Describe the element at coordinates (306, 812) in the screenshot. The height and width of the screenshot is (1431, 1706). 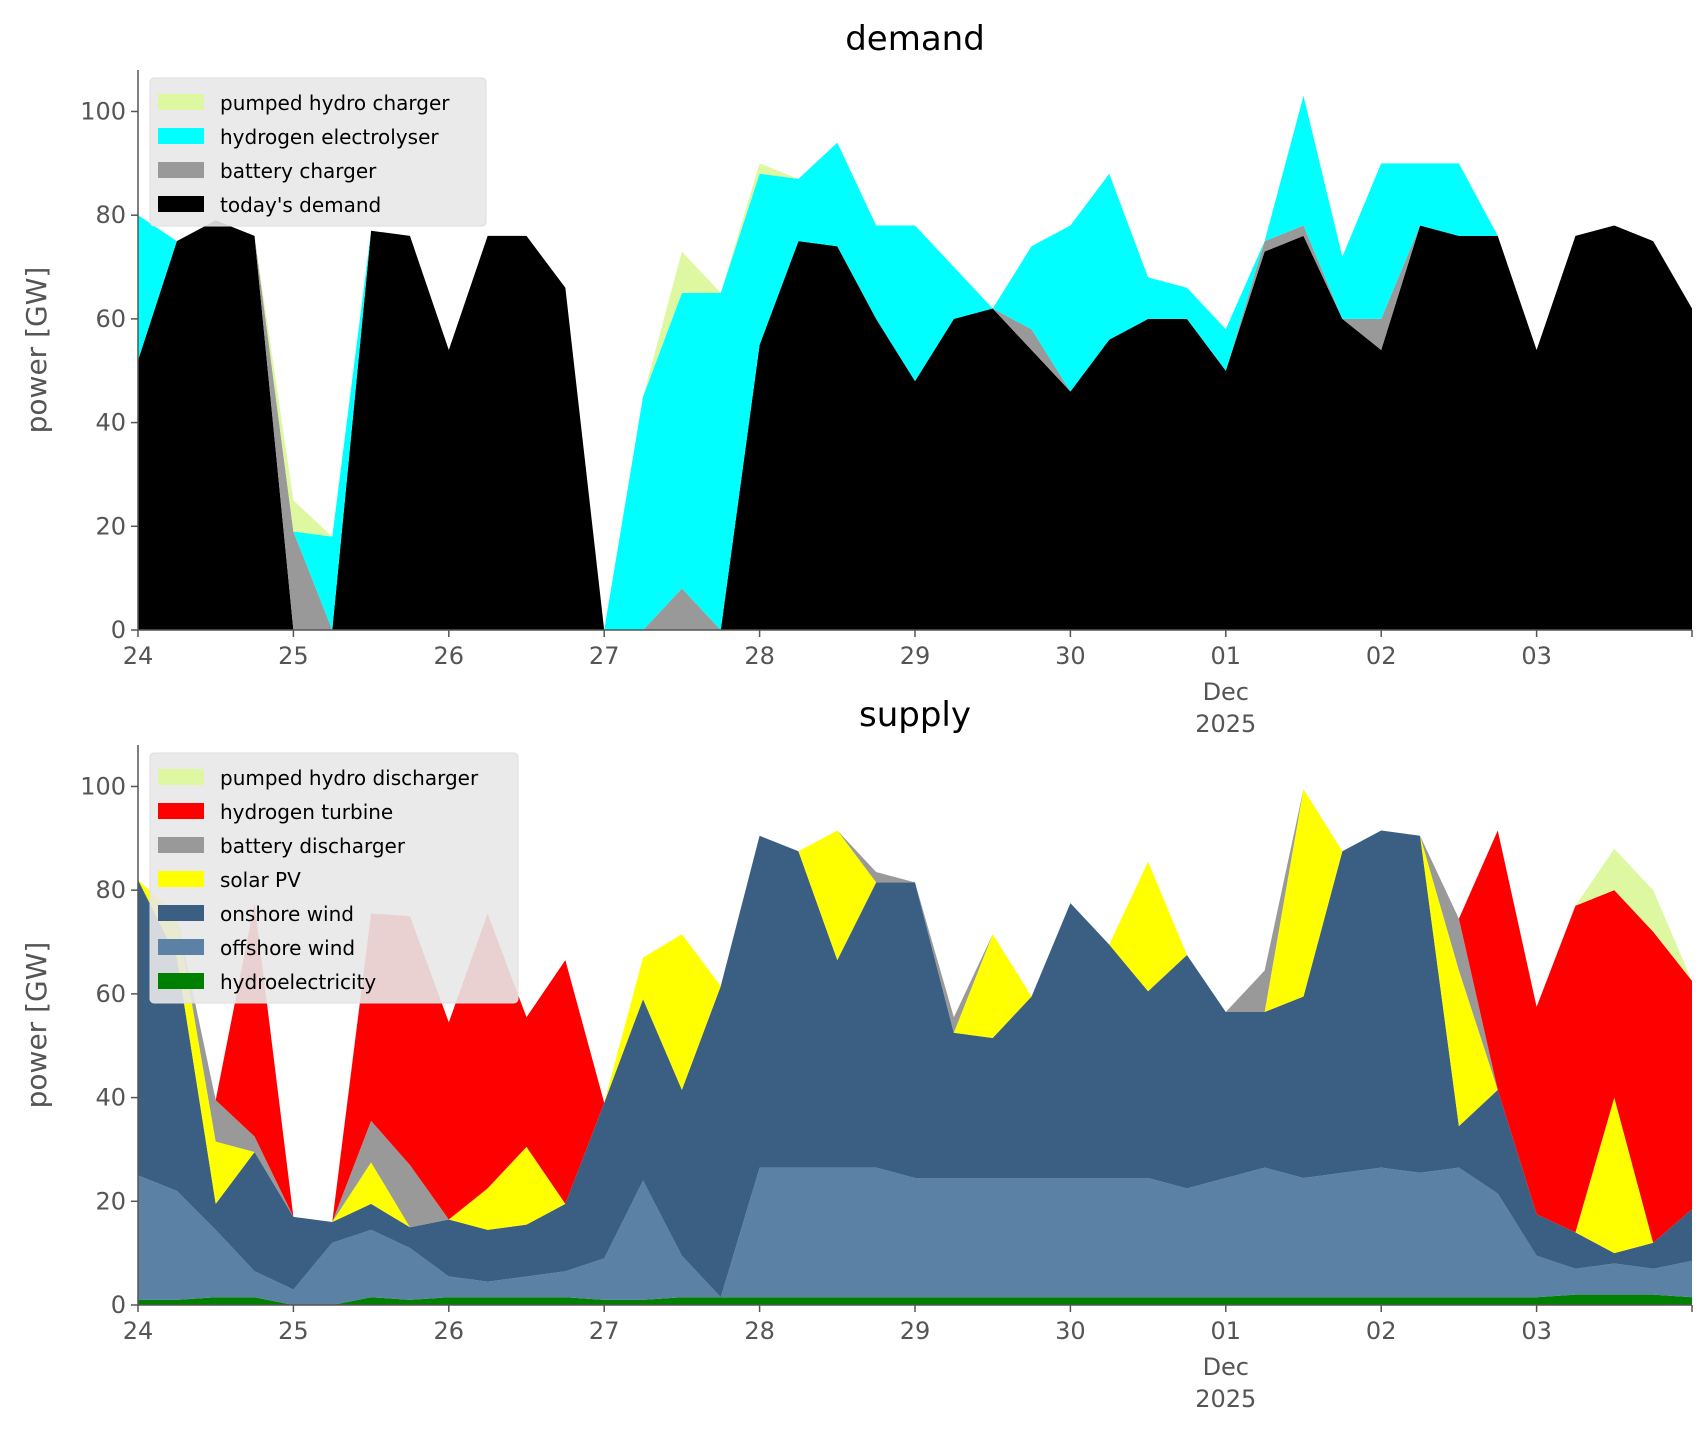
I see `legend-entry: hydrogen turbine` at that location.